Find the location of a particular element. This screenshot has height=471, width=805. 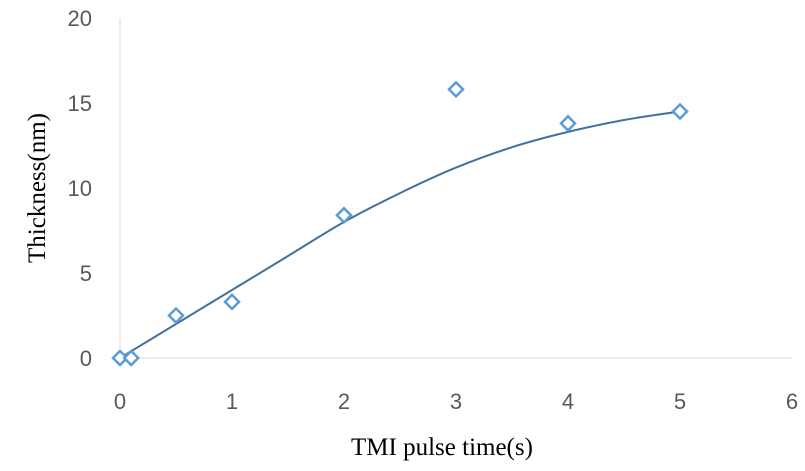

y-tick-label: 0 is located at coordinates (86, 358).